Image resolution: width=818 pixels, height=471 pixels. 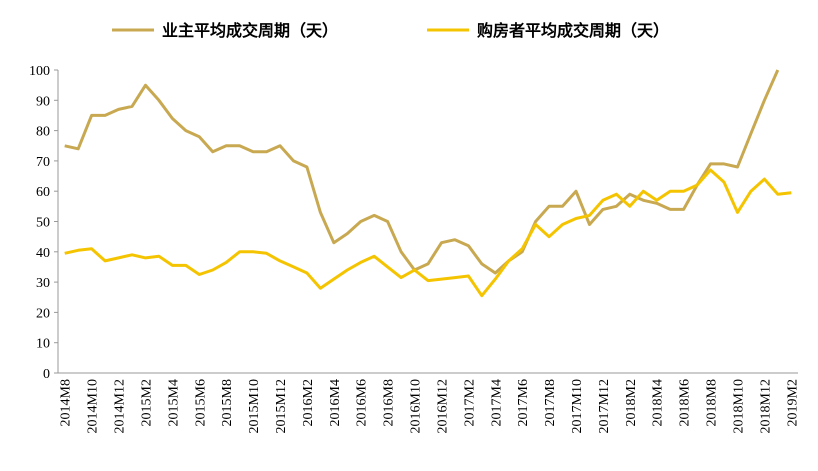 What do you see at coordinates (765, 406) in the screenshot?
I see `x-tick-label: 2018M12` at bounding box center [765, 406].